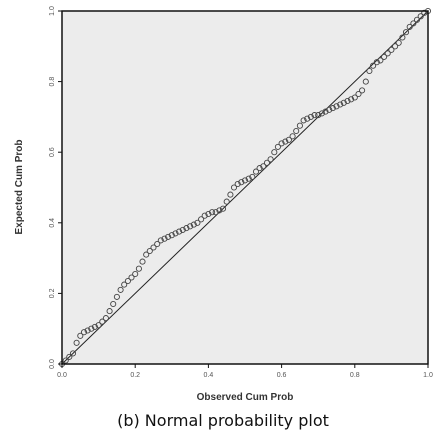  Describe the element at coordinates (52, 223) in the screenshot. I see `y-tick-label: 0.4` at that location.